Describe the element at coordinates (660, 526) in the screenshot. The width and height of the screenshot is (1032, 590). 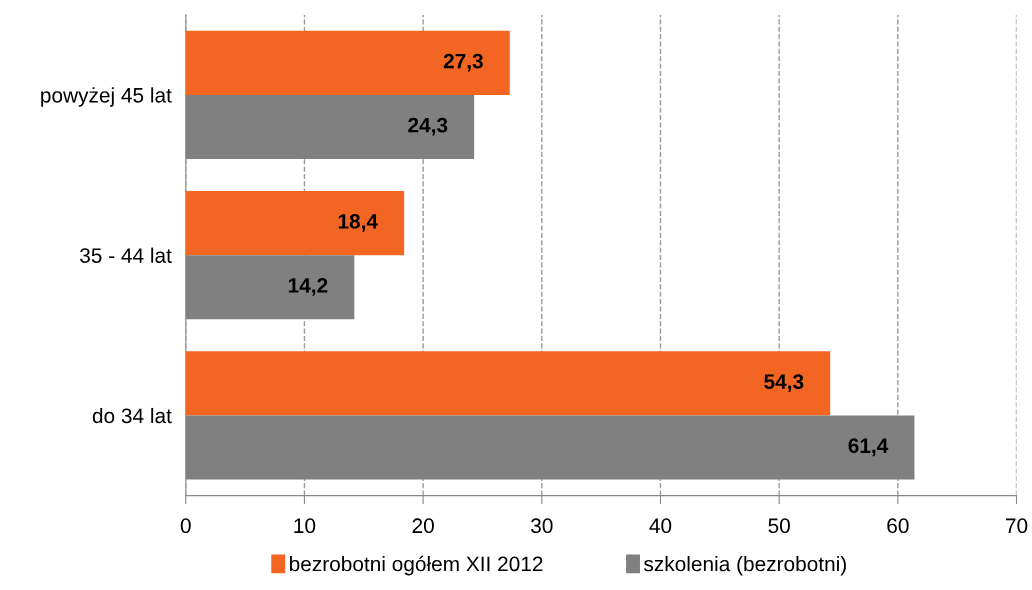
I see `x-tick-label: 40` at that location.